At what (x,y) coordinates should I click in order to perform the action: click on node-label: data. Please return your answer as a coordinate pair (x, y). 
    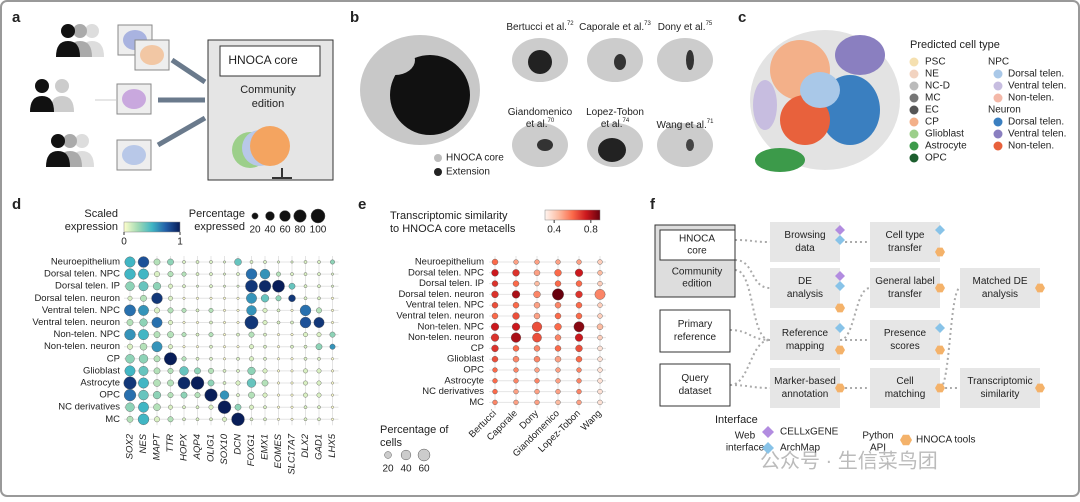
    Looking at the image, I should click on (805, 248).